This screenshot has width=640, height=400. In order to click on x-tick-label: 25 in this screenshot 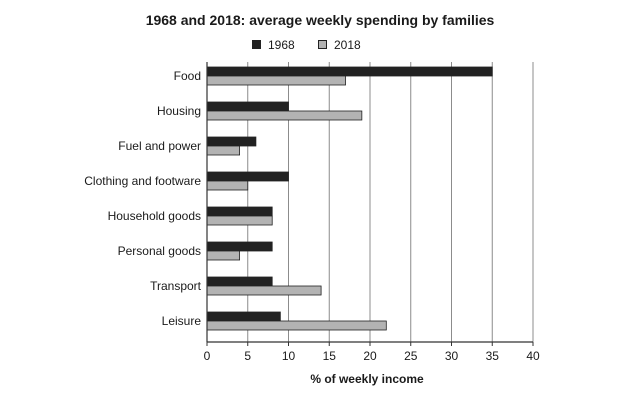, I will do `click(411, 356)`.